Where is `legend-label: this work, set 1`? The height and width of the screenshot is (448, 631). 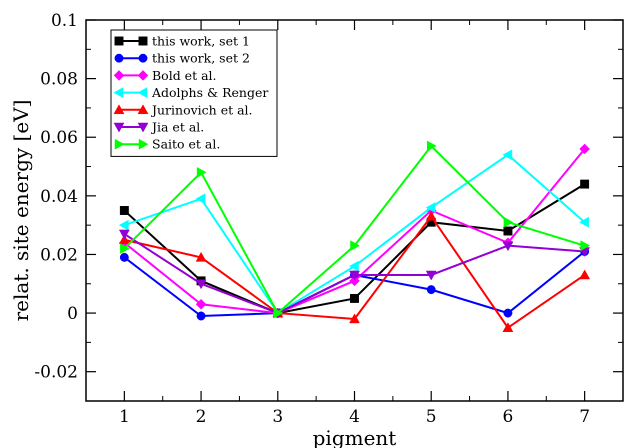 legend-label: this work, set 1 is located at coordinates (201, 41).